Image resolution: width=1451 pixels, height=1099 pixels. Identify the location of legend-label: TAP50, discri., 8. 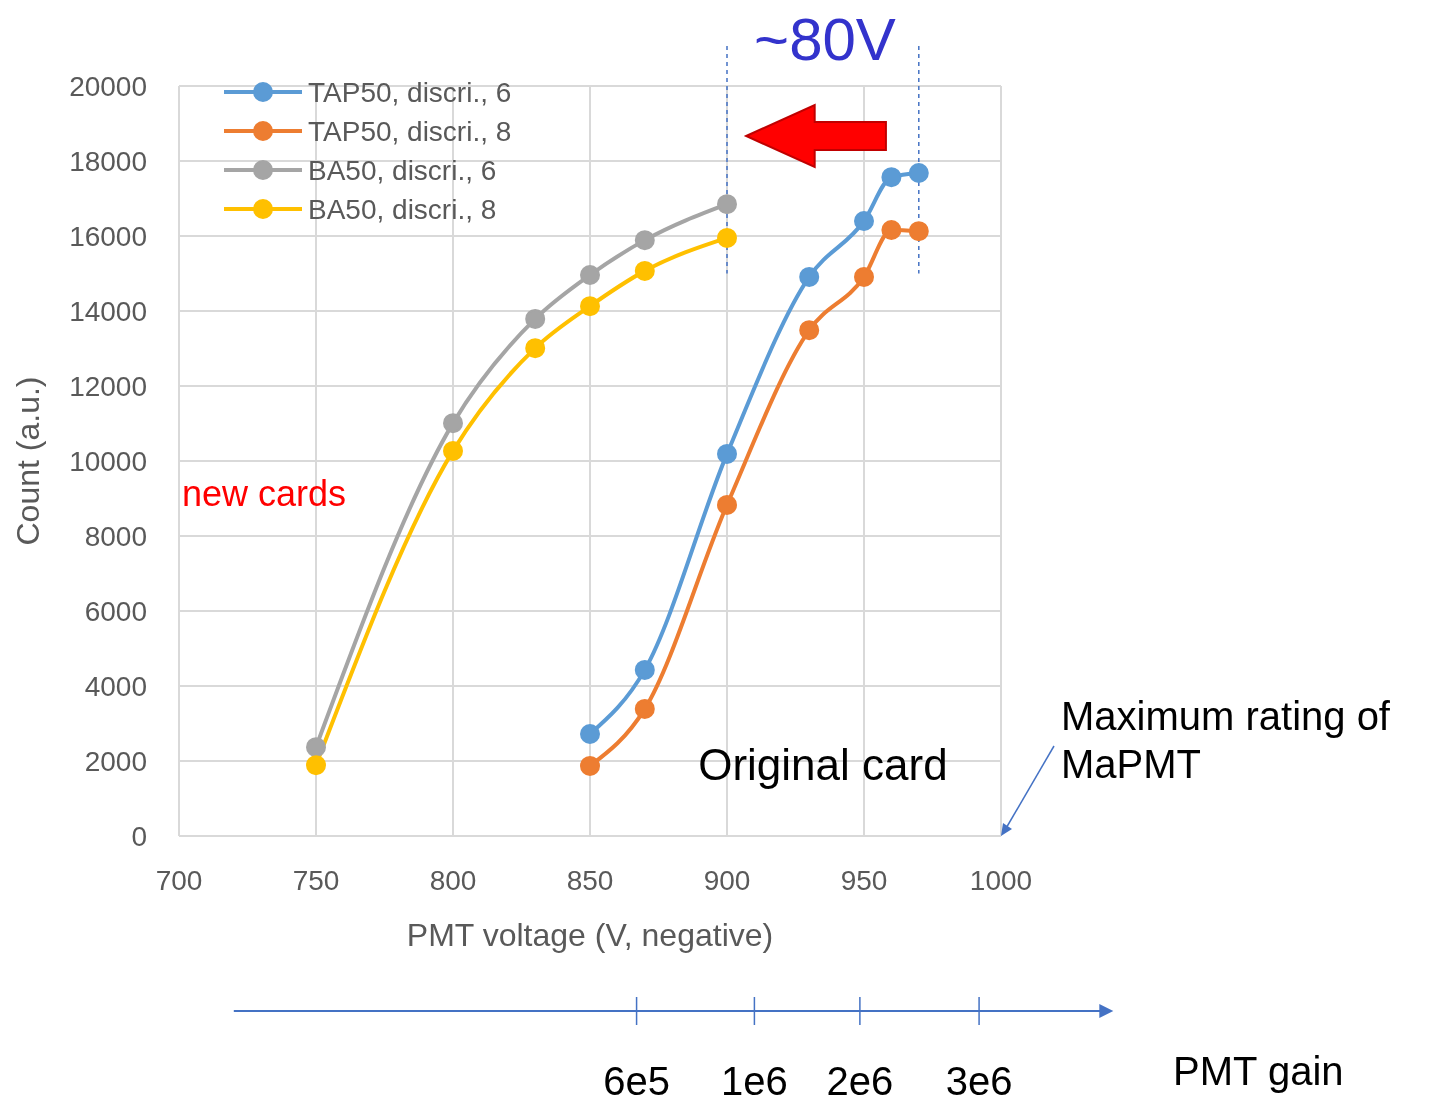
(410, 131).